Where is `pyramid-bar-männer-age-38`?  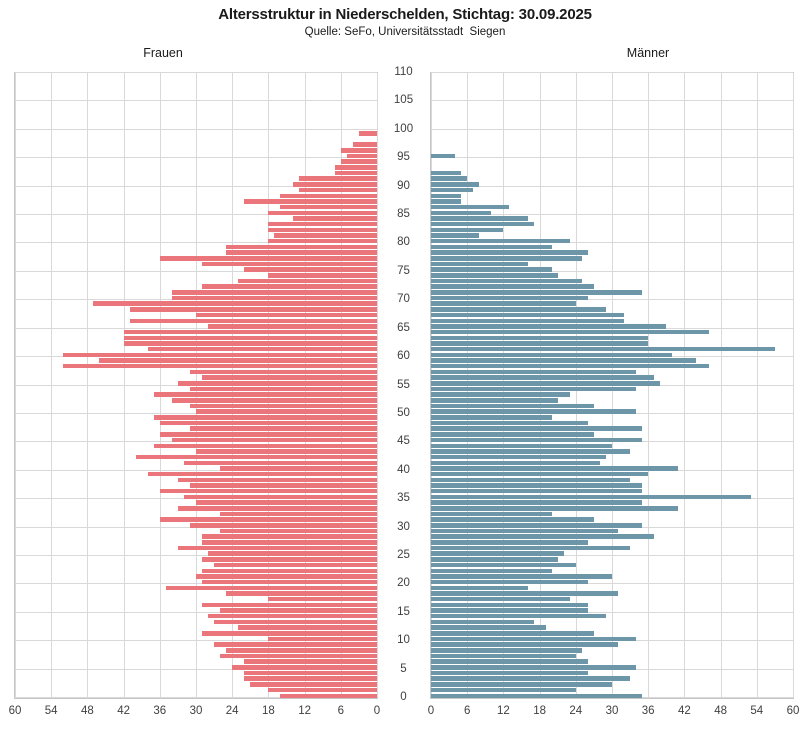
pyramid-bar-männer-age-38 is located at coordinates (531, 480).